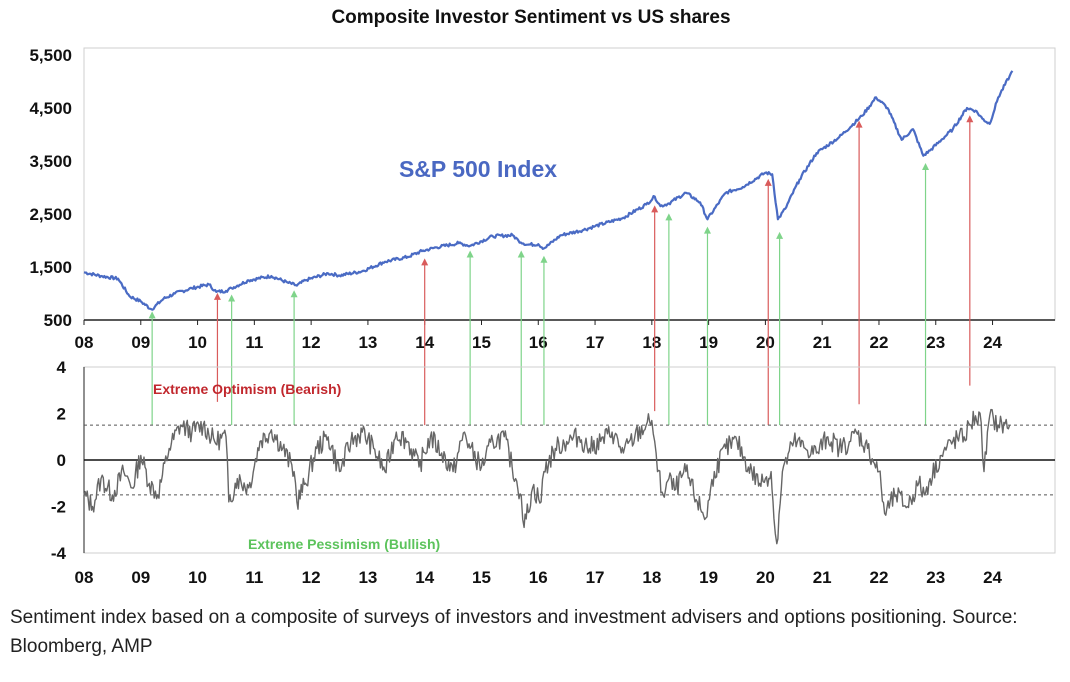 The width and height of the screenshot is (1070, 682). I want to click on price-x-tick-label: 08, so click(84, 342).